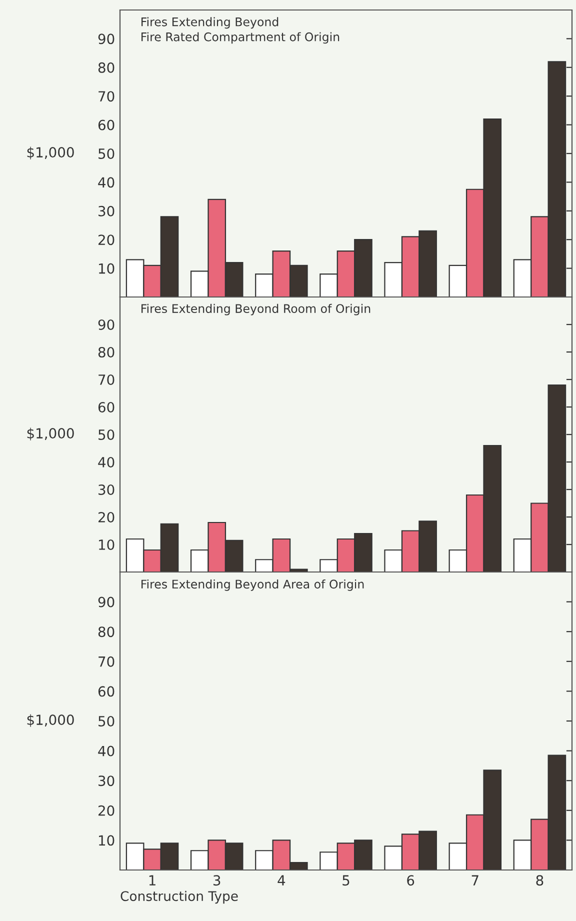 This screenshot has height=921, width=576. I want to click on x-tick-label: 6, so click(410, 880).